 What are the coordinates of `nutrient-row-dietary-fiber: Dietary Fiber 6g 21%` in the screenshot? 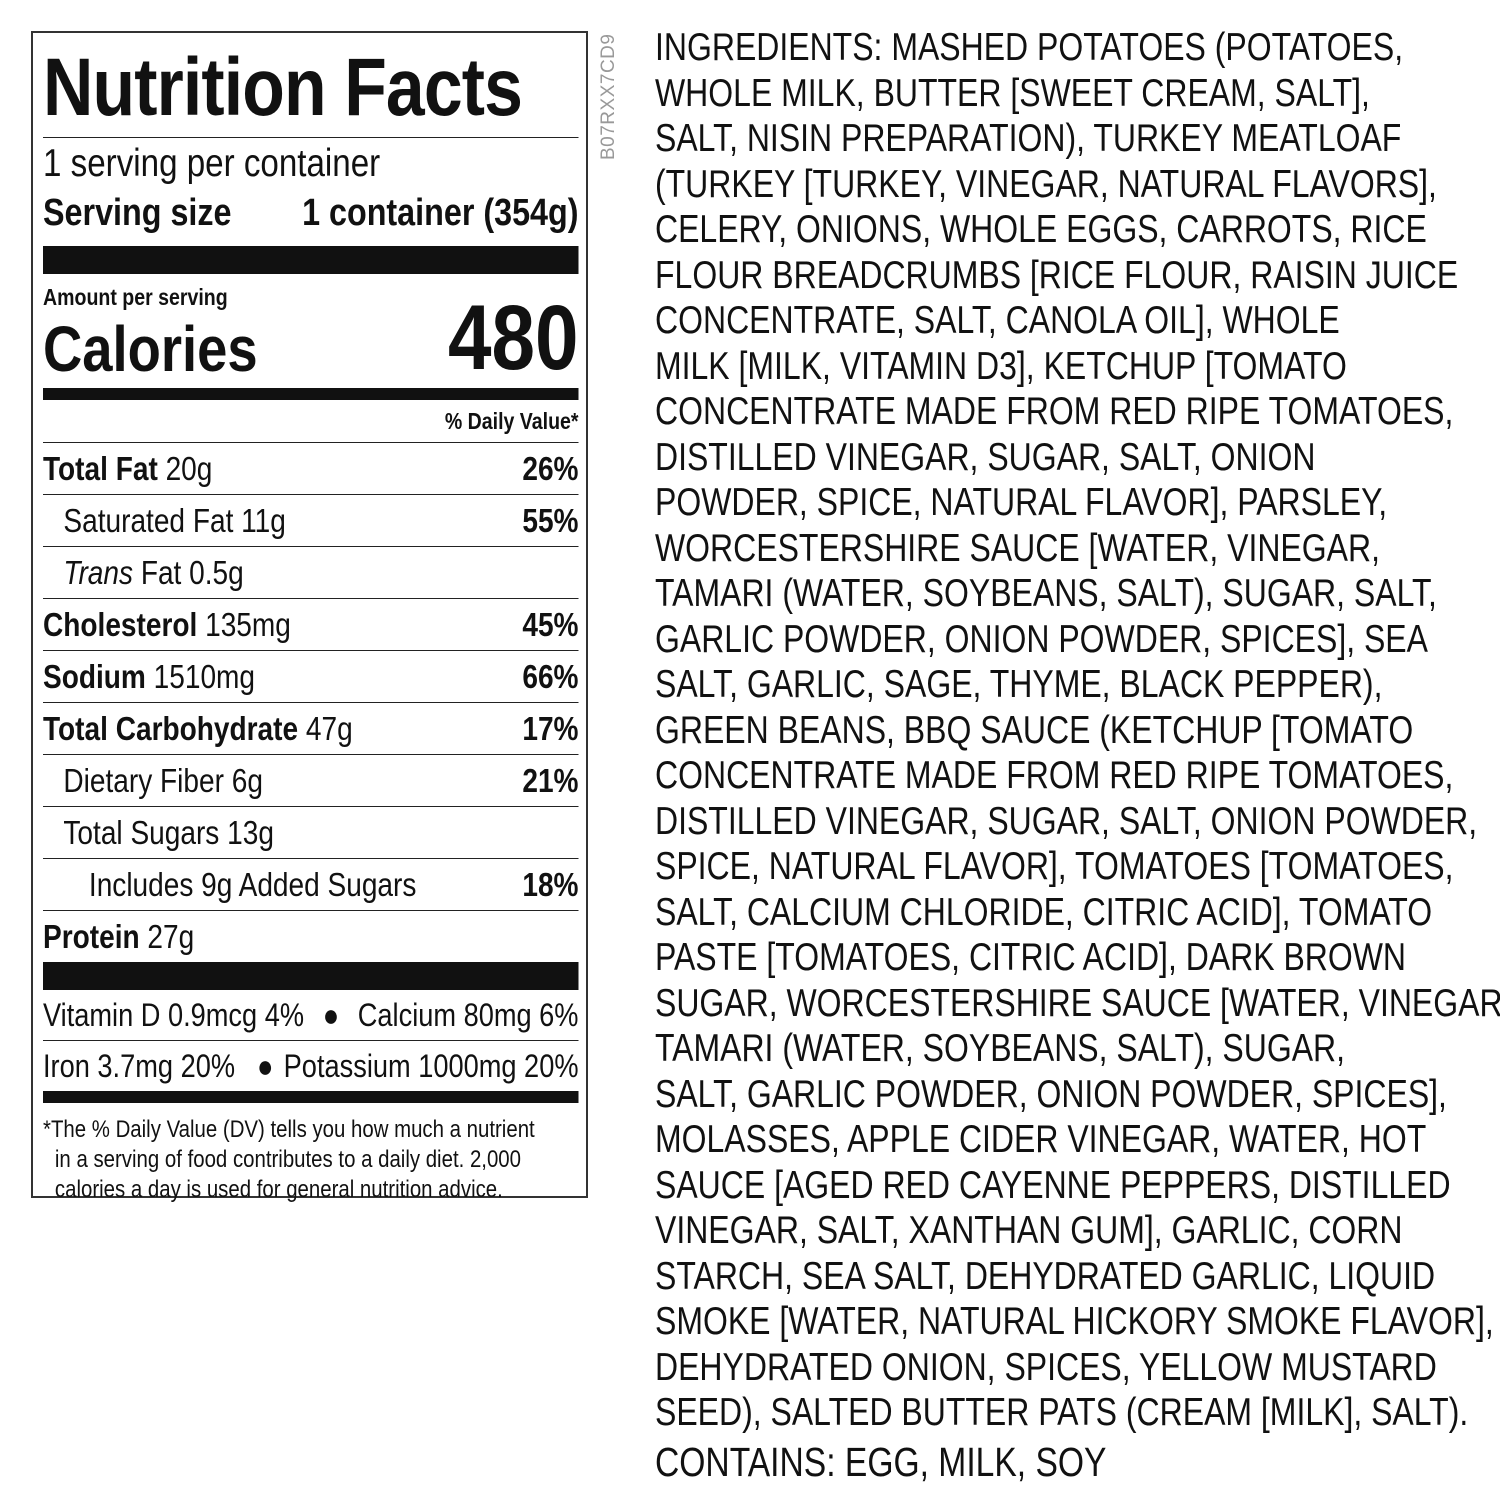 It's located at (311, 780).